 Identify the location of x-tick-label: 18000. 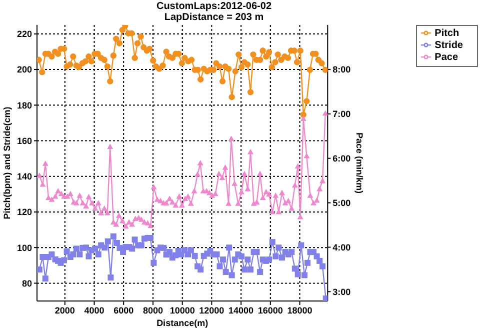
(299, 310).